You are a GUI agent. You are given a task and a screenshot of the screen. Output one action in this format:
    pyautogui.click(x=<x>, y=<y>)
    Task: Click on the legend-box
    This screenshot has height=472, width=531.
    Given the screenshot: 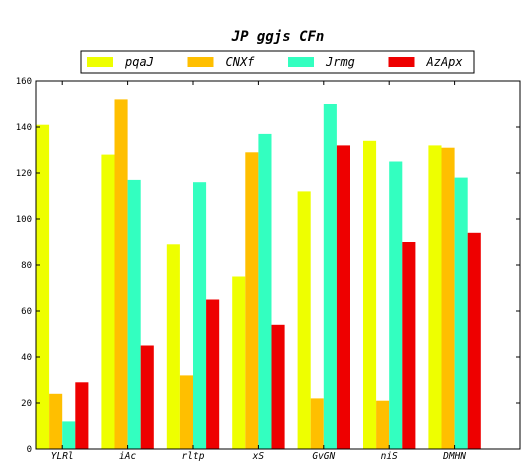 What is the action you would take?
    pyautogui.click(x=277, y=62)
    